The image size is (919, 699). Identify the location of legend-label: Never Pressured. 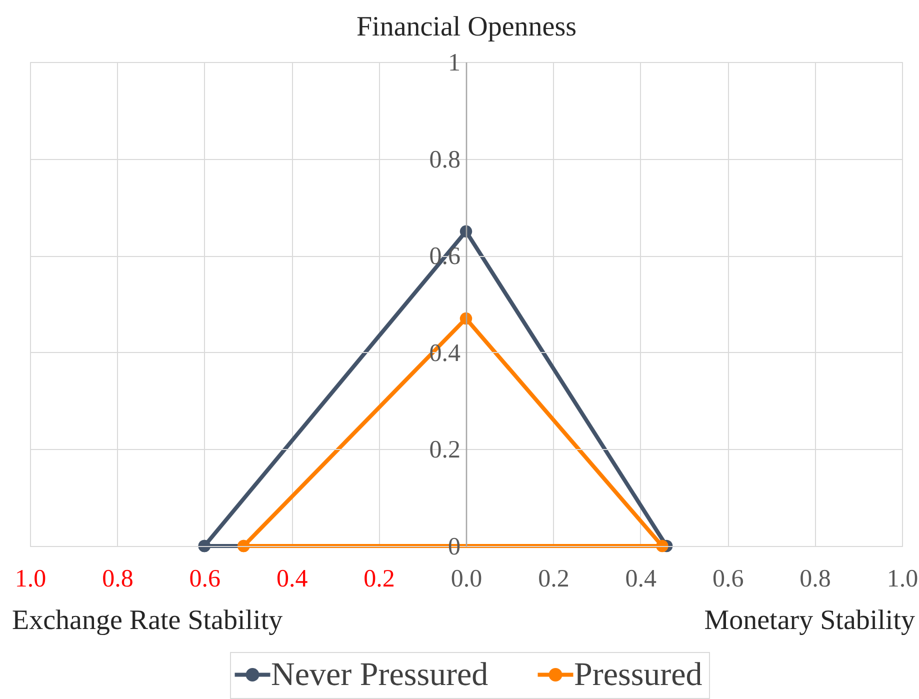
(380, 674).